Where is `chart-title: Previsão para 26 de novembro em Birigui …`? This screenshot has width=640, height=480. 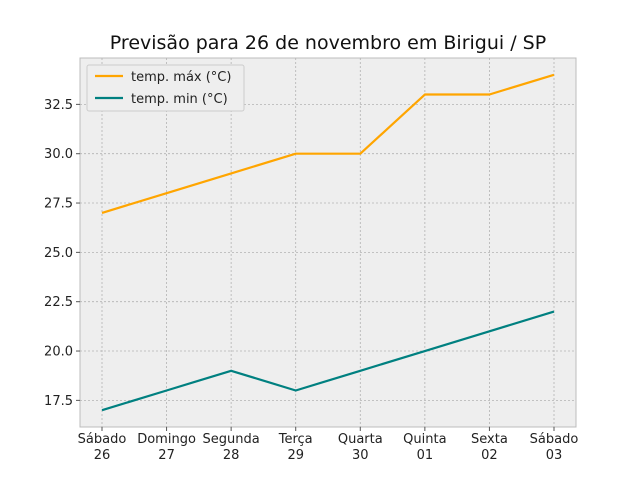
chart-title: Previsão para 26 de novembro em Birigui … is located at coordinates (328, 43).